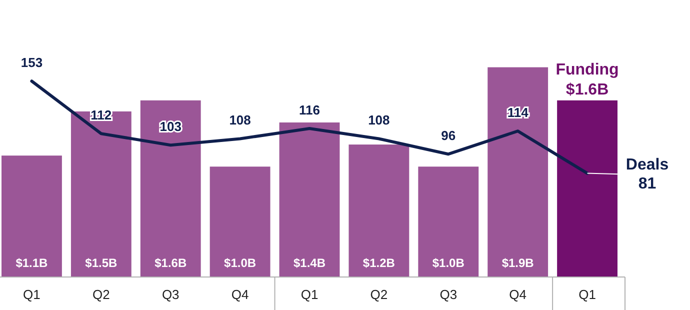  Describe the element at coordinates (518, 112) in the screenshot. I see `data-label: 114` at that location.